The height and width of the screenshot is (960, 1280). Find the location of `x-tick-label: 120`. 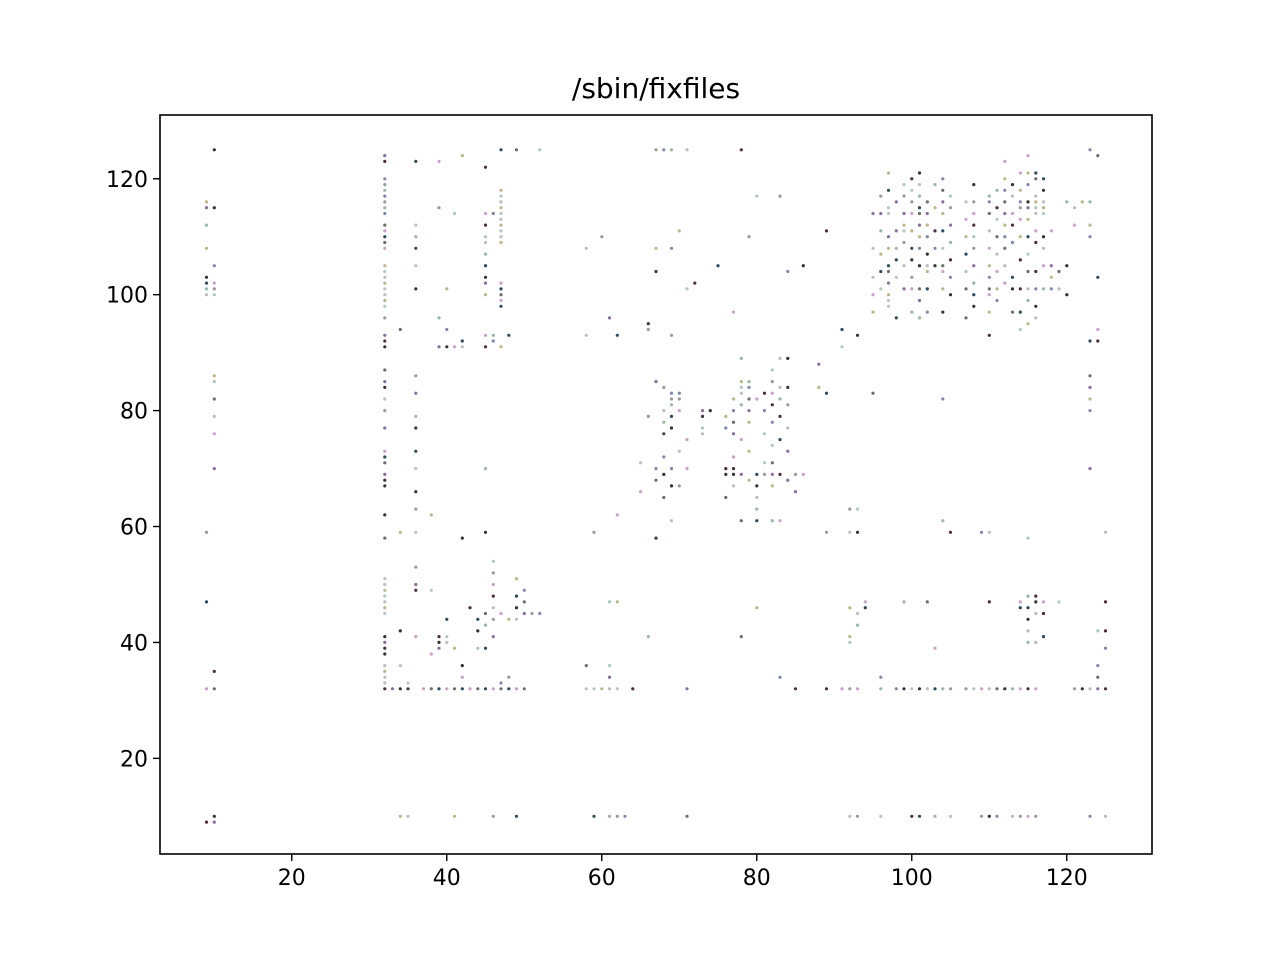

x-tick-label: 120 is located at coordinates (1067, 878).